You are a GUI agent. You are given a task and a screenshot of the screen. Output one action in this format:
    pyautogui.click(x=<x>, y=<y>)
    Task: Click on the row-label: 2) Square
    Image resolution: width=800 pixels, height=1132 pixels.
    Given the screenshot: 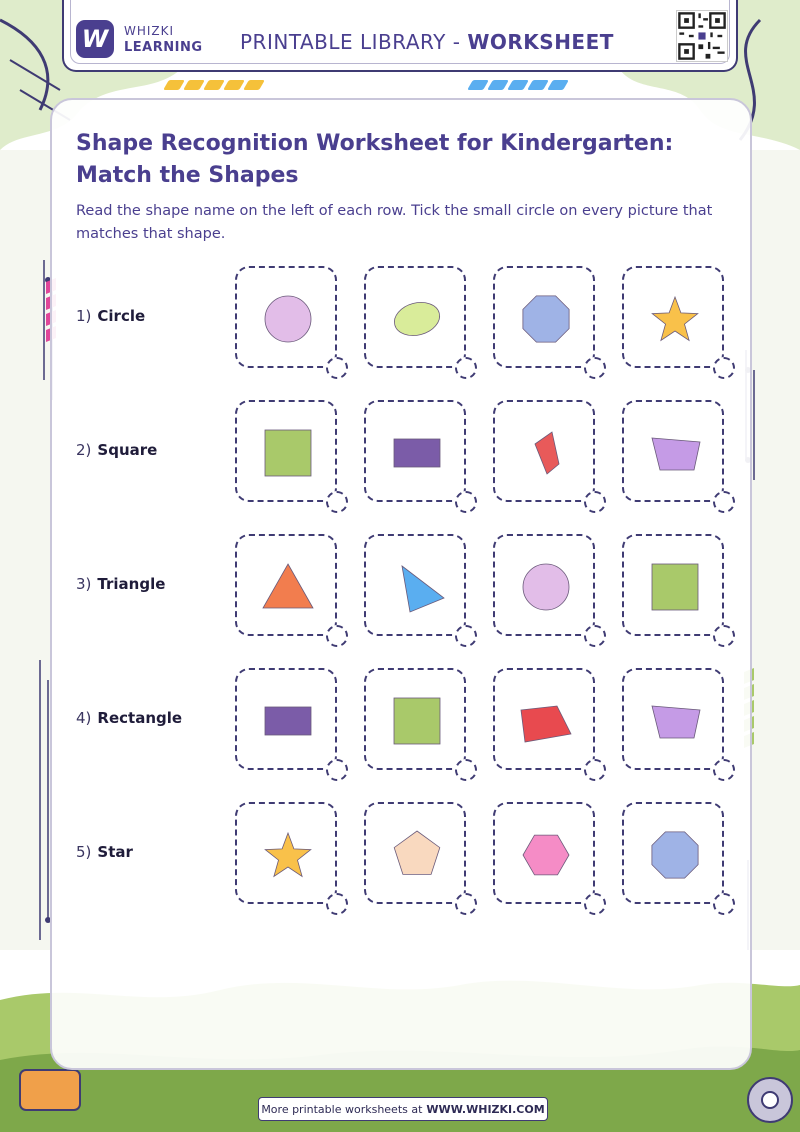 What is the action you would take?
    pyautogui.click(x=116, y=450)
    